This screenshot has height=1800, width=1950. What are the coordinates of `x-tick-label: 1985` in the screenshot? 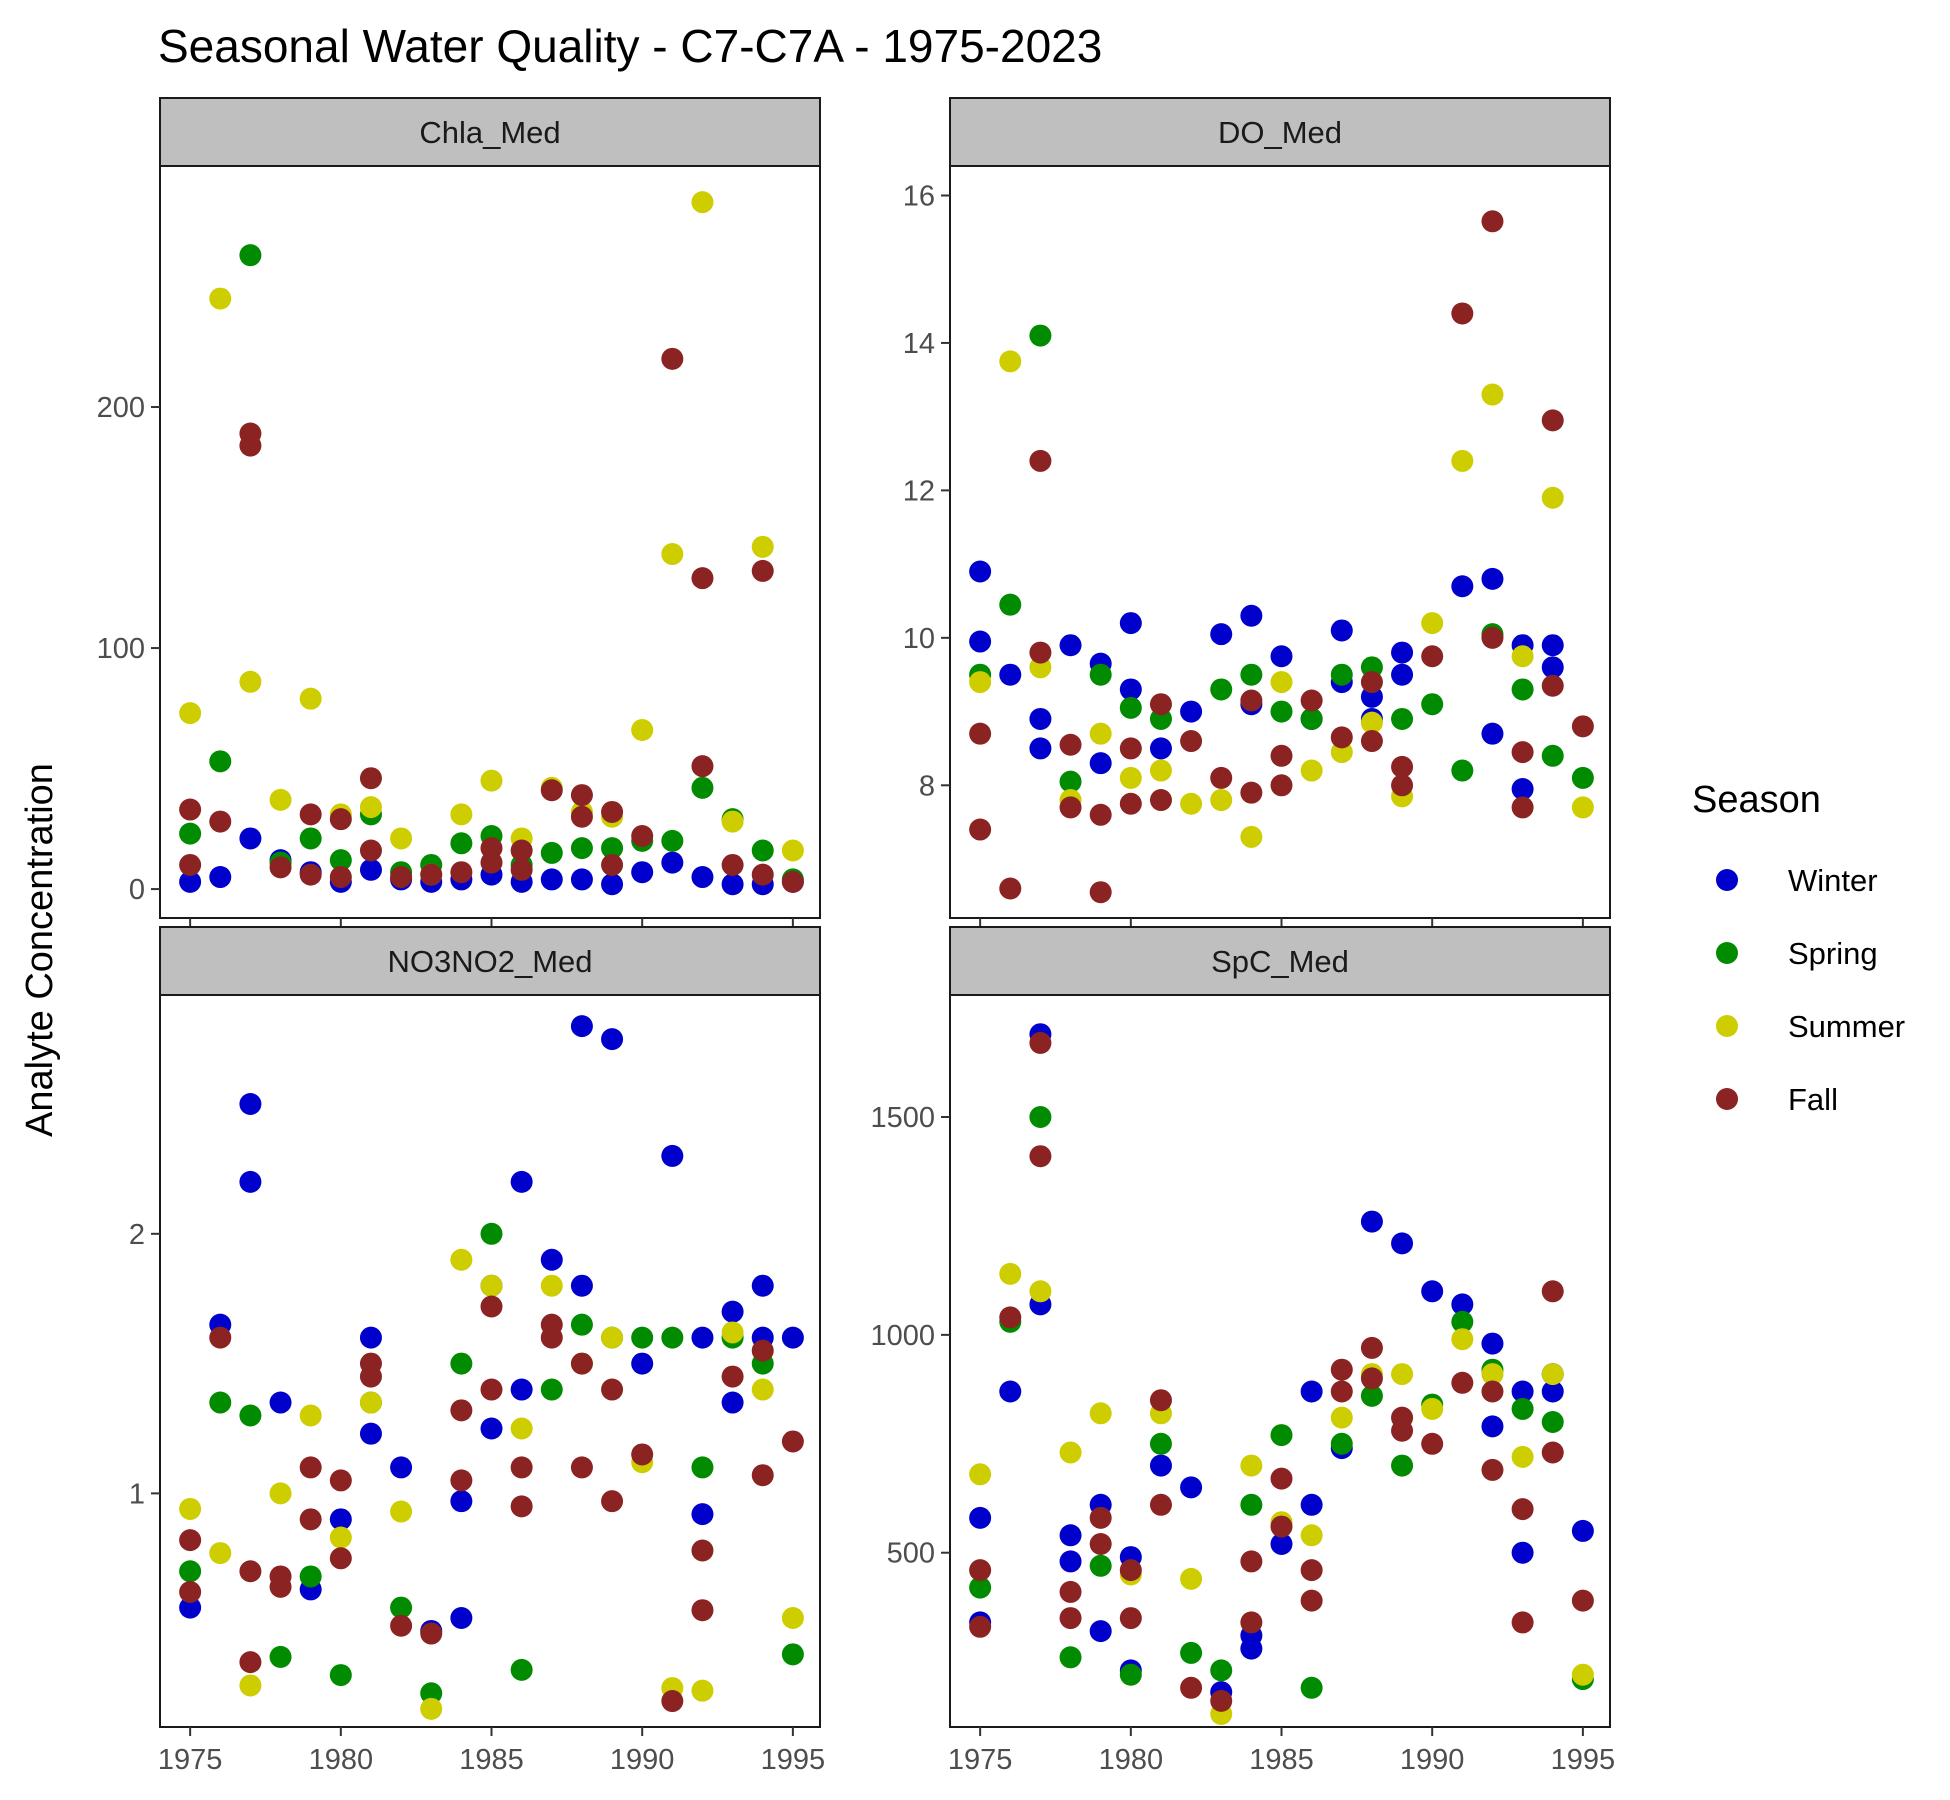 It's located at (491, 1760).